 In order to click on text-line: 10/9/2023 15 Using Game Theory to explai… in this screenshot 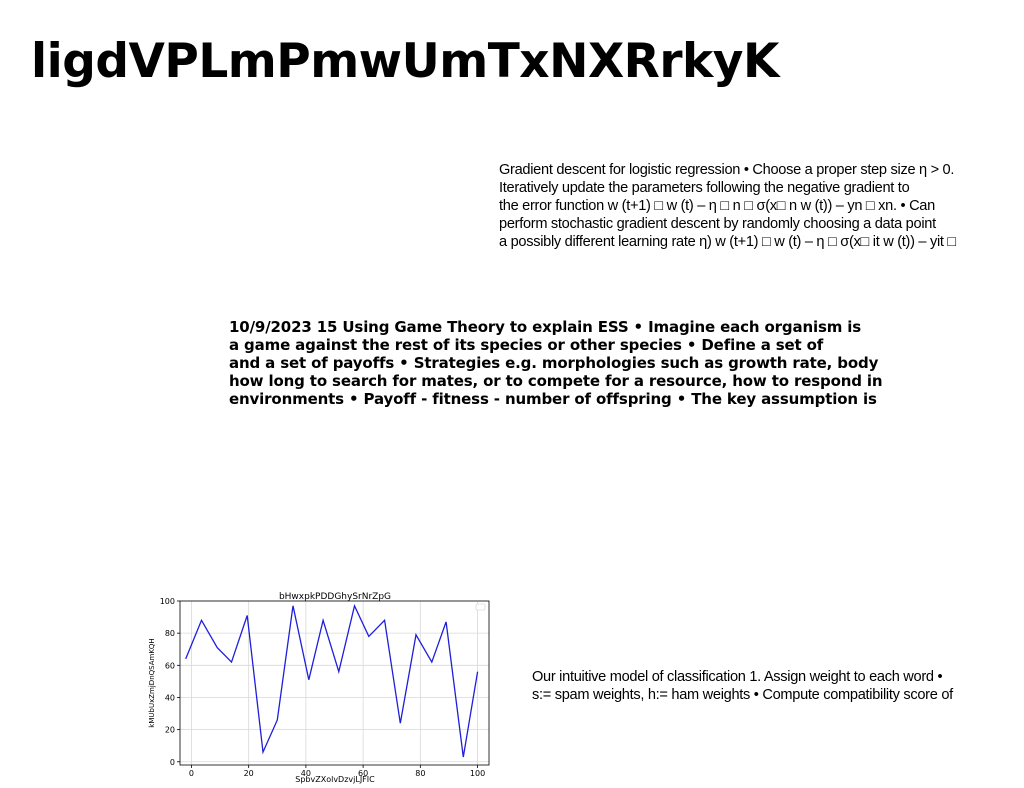, I will do `click(545, 327)`.